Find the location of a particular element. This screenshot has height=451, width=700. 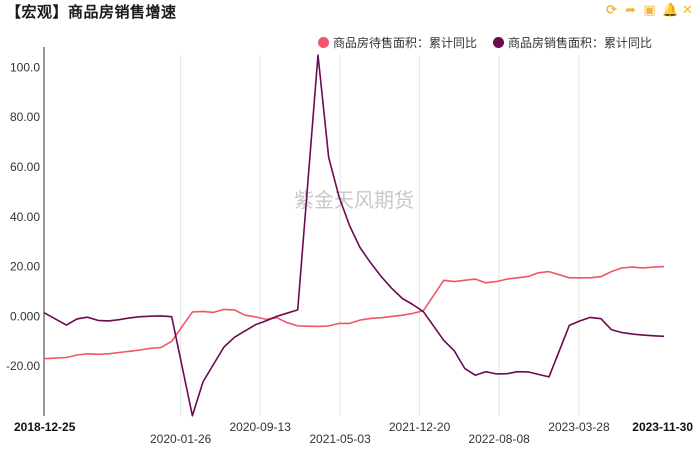

legend-item-inventory: 商品房待售面积：累计同比 is located at coordinates (397, 42).